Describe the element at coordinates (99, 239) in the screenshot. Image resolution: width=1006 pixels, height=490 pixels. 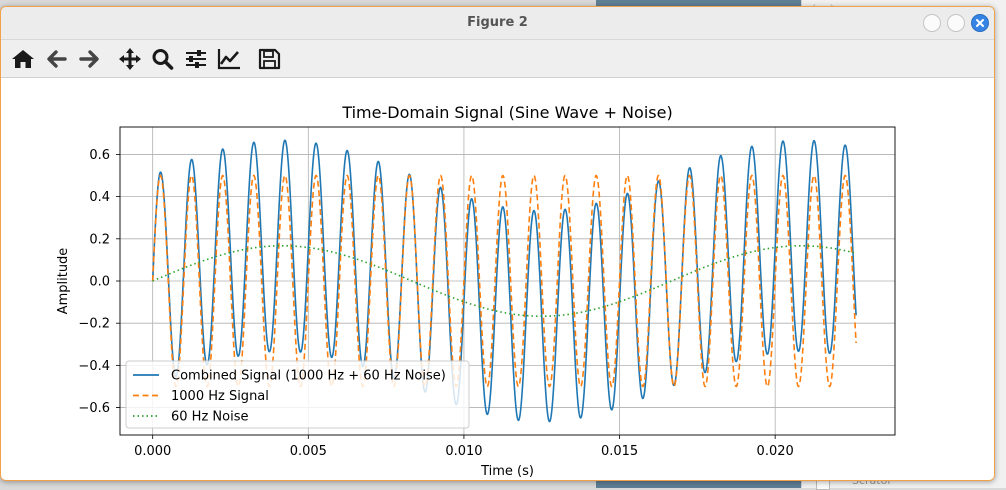
I see `y-tick-label: 0.2` at that location.